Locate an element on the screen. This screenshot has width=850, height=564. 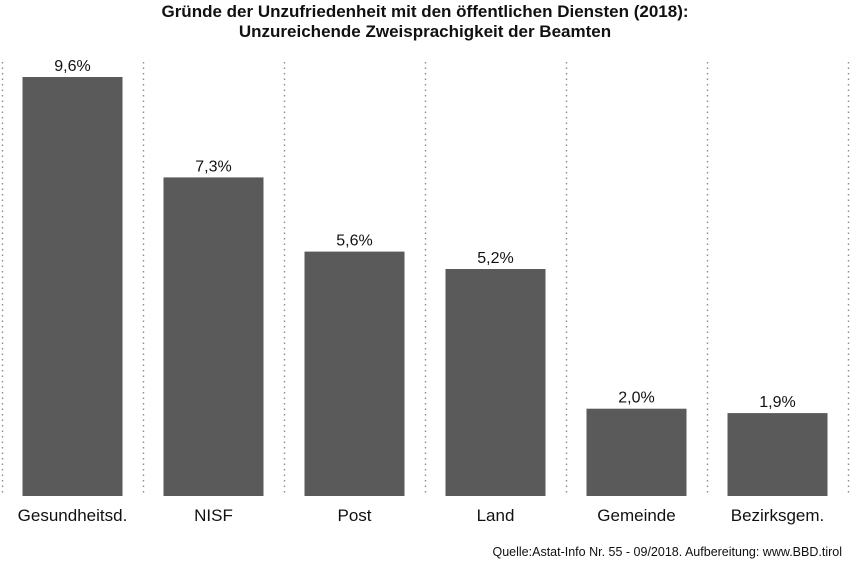
category-label-1: NISF is located at coordinates (213, 515).